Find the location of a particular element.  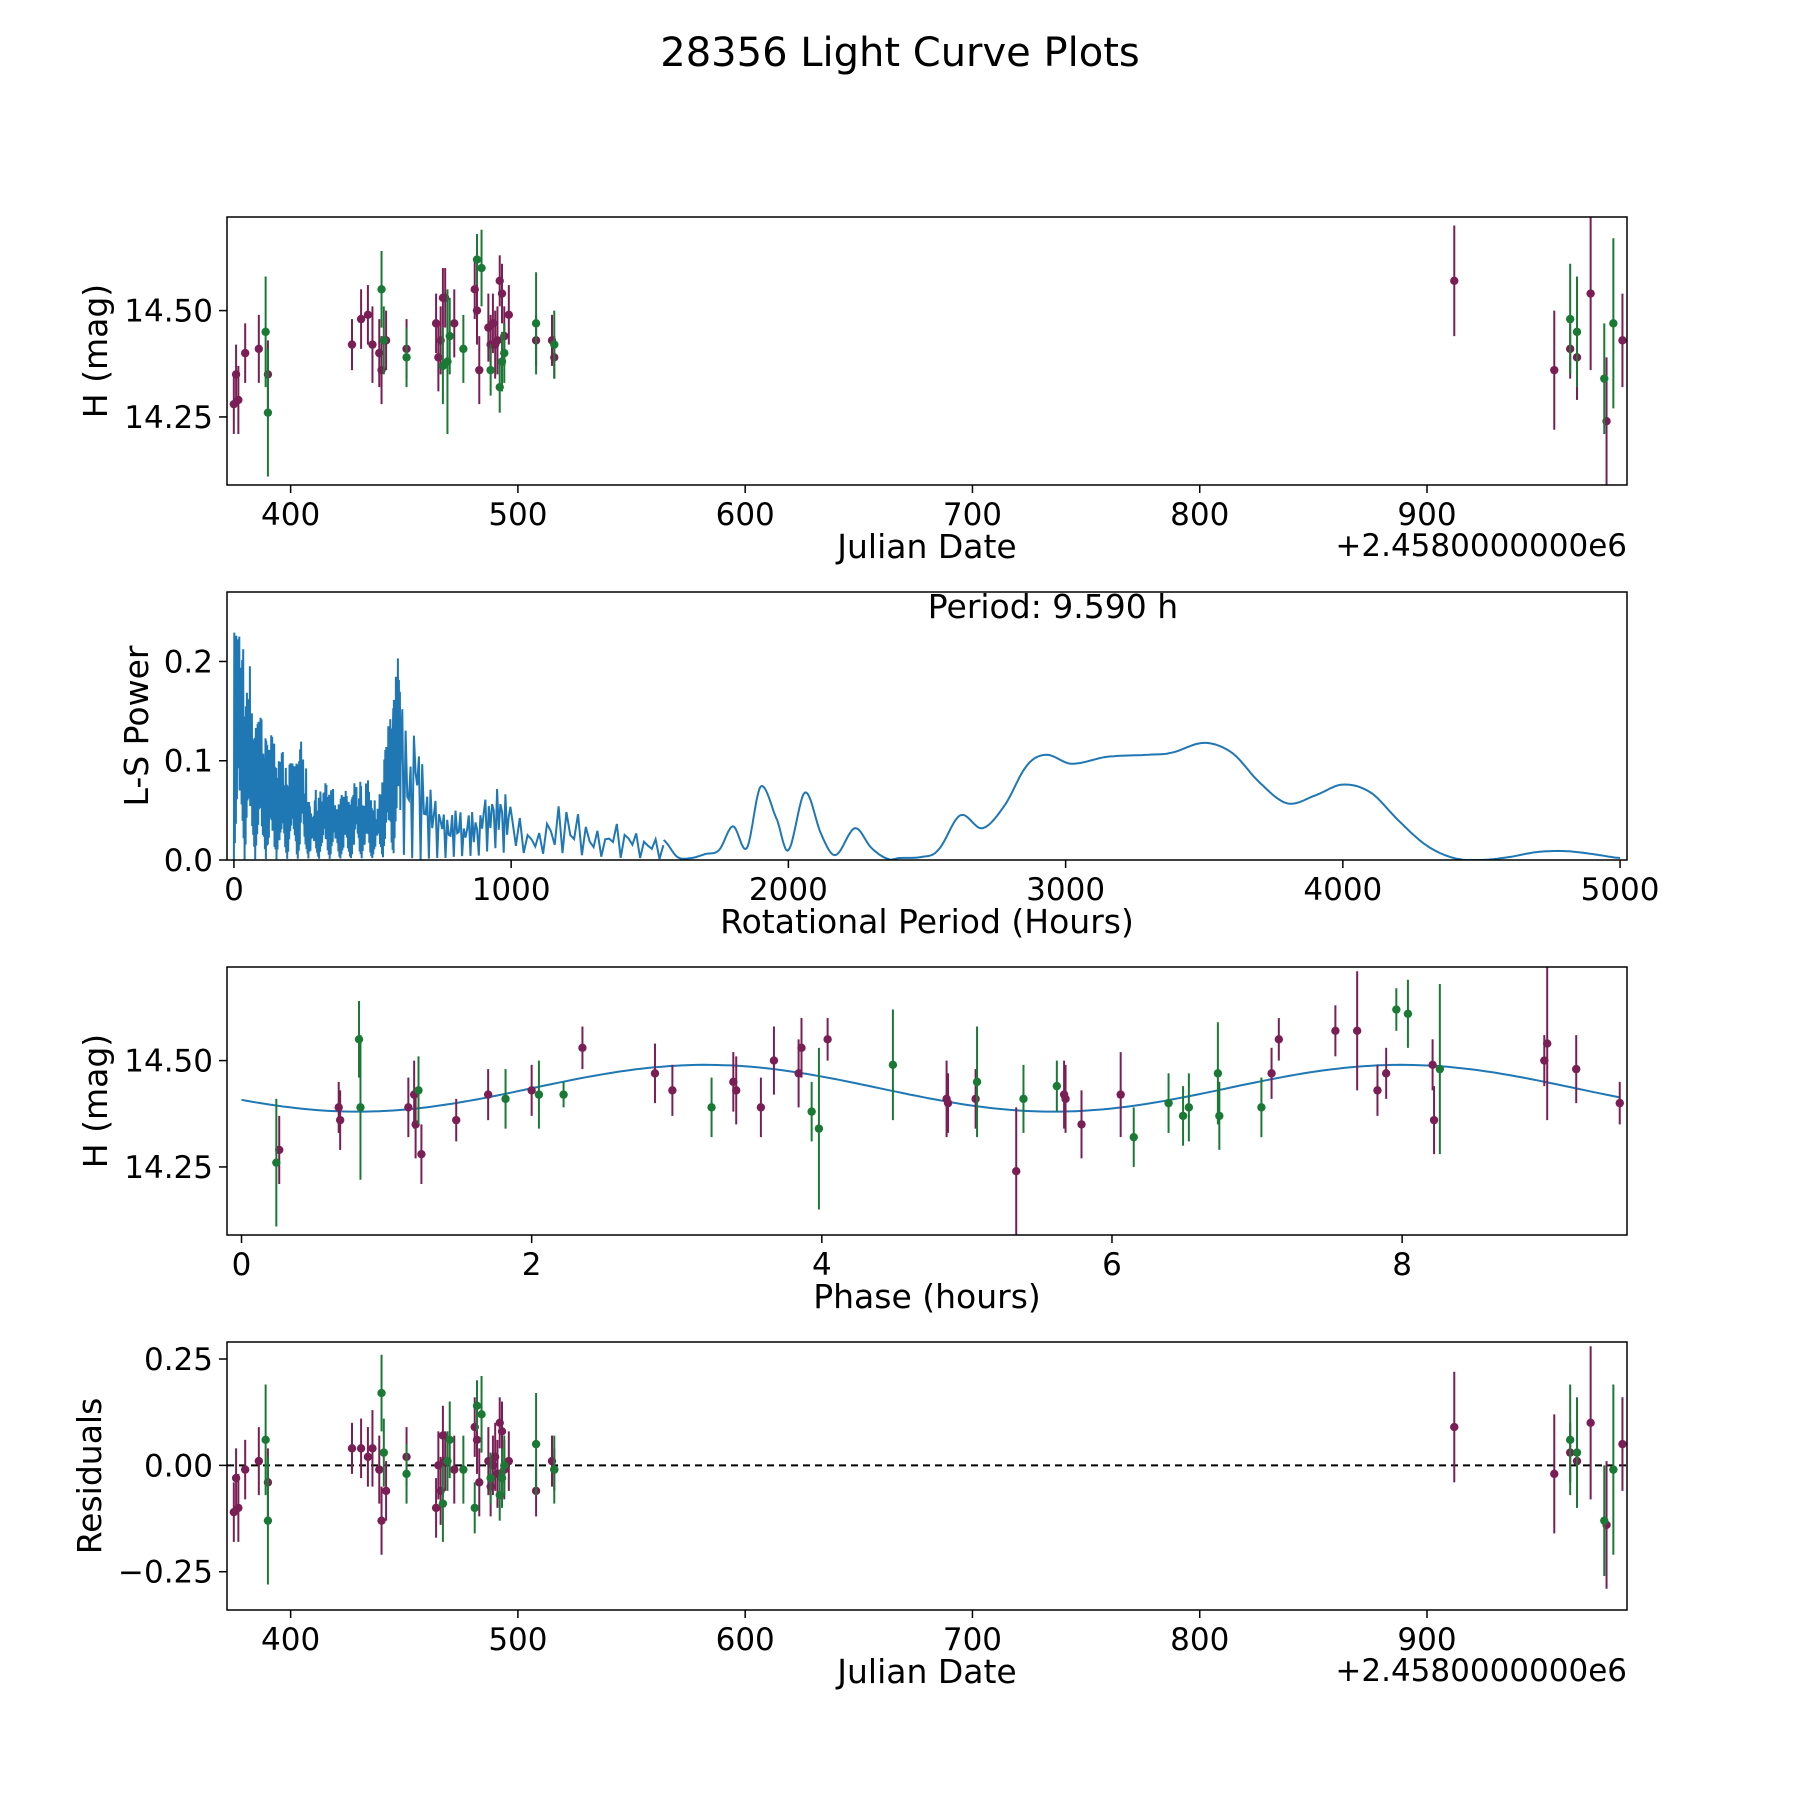

lightcurve-ytick-label: 14.50 is located at coordinates (168, 312).